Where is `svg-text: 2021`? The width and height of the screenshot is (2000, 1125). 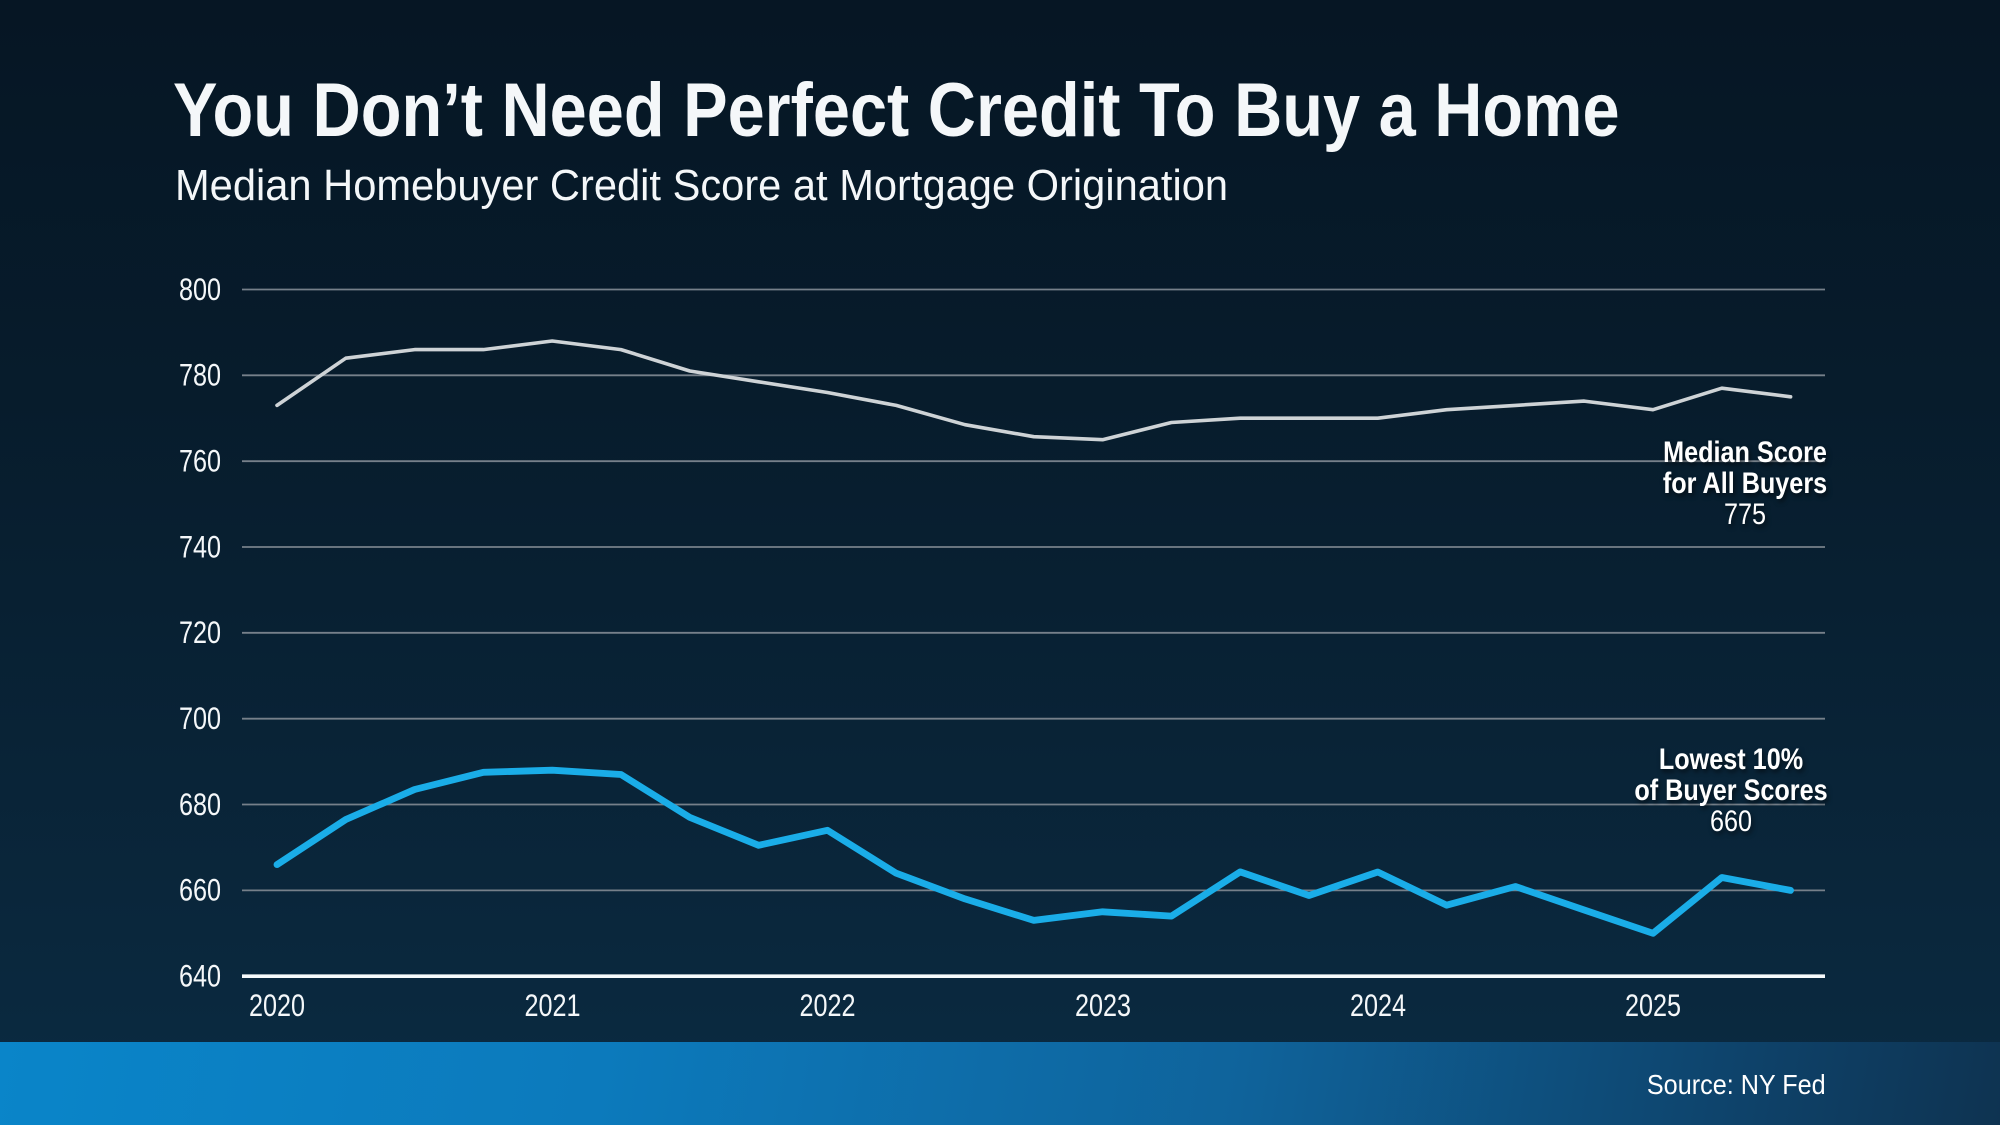 svg-text: 2021 is located at coordinates (552, 1005).